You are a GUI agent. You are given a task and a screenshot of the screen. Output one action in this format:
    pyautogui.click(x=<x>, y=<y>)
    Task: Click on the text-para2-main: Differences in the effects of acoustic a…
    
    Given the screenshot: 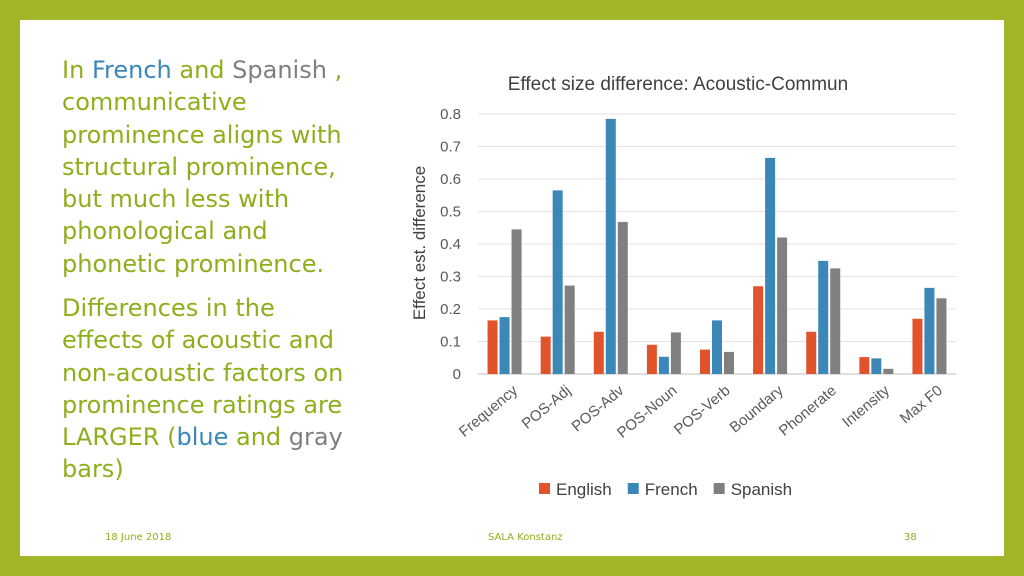 What is the action you would take?
    pyautogui.click(x=203, y=373)
    